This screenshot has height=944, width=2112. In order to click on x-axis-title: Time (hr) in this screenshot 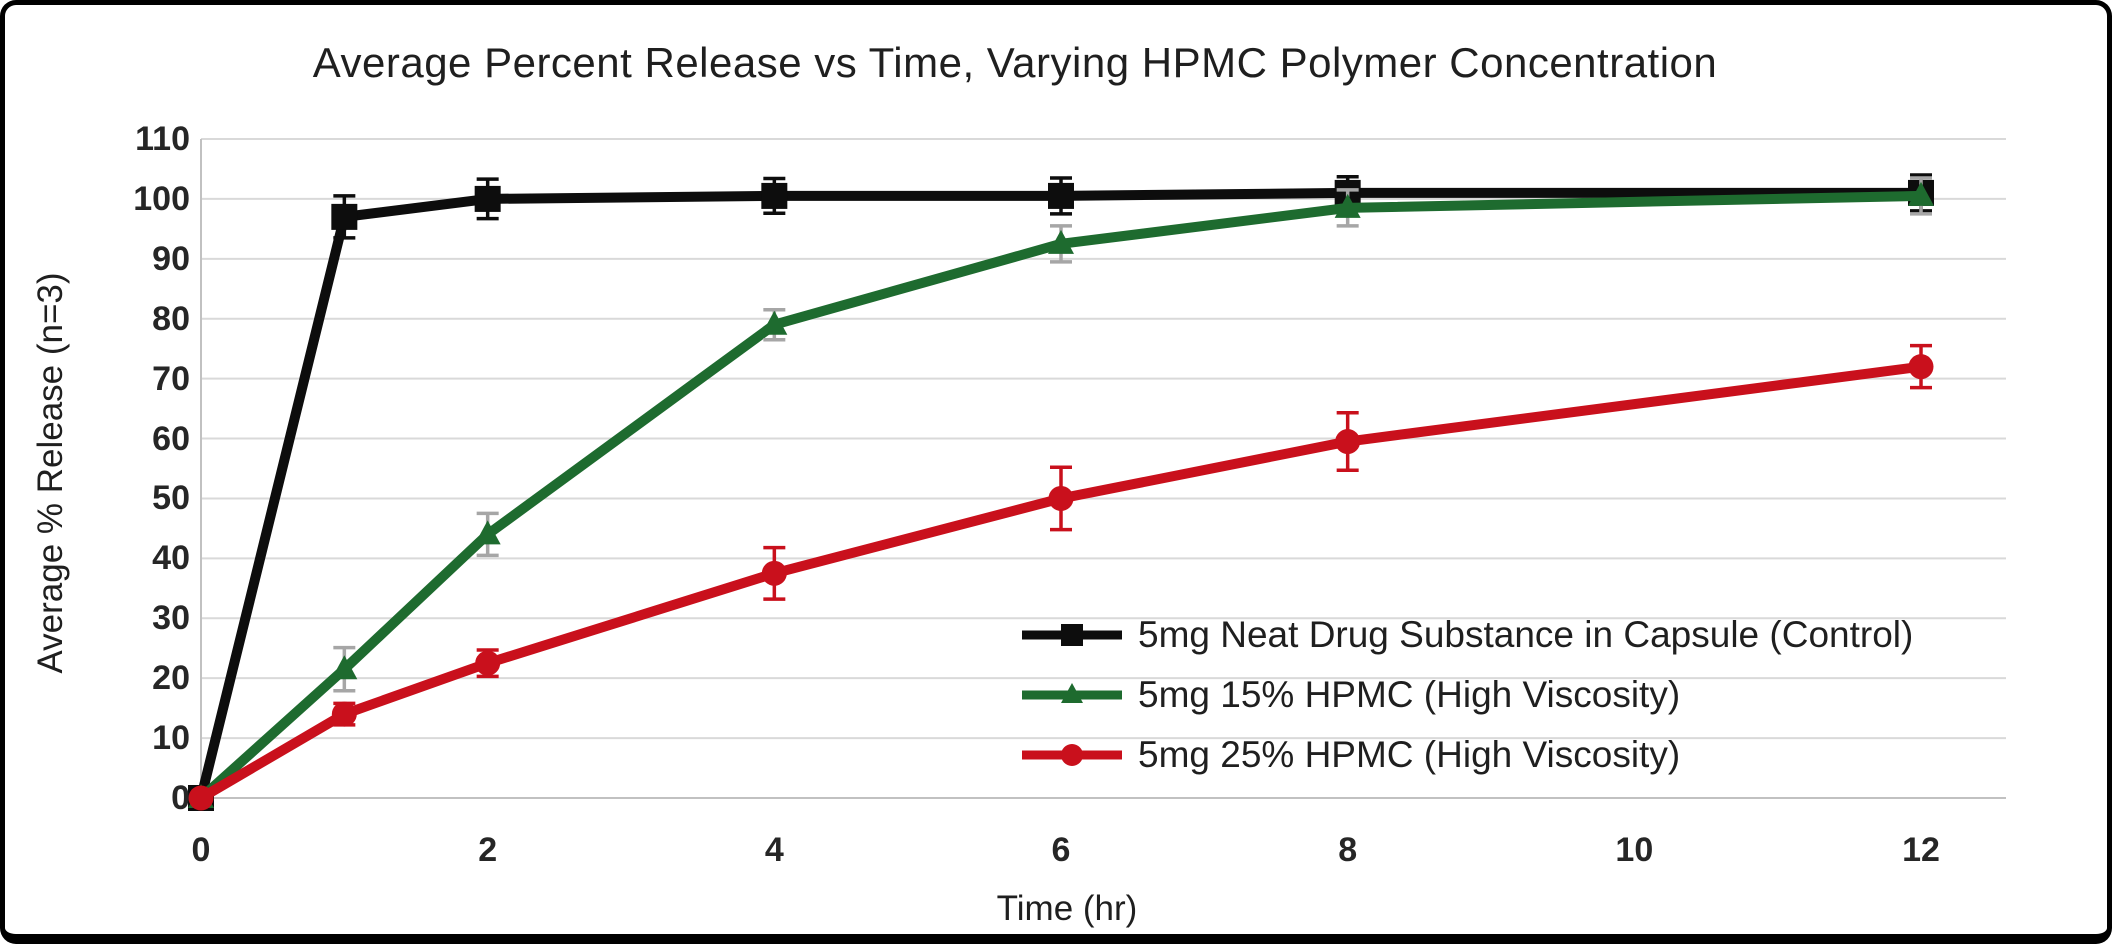, I will do `click(1067, 908)`.